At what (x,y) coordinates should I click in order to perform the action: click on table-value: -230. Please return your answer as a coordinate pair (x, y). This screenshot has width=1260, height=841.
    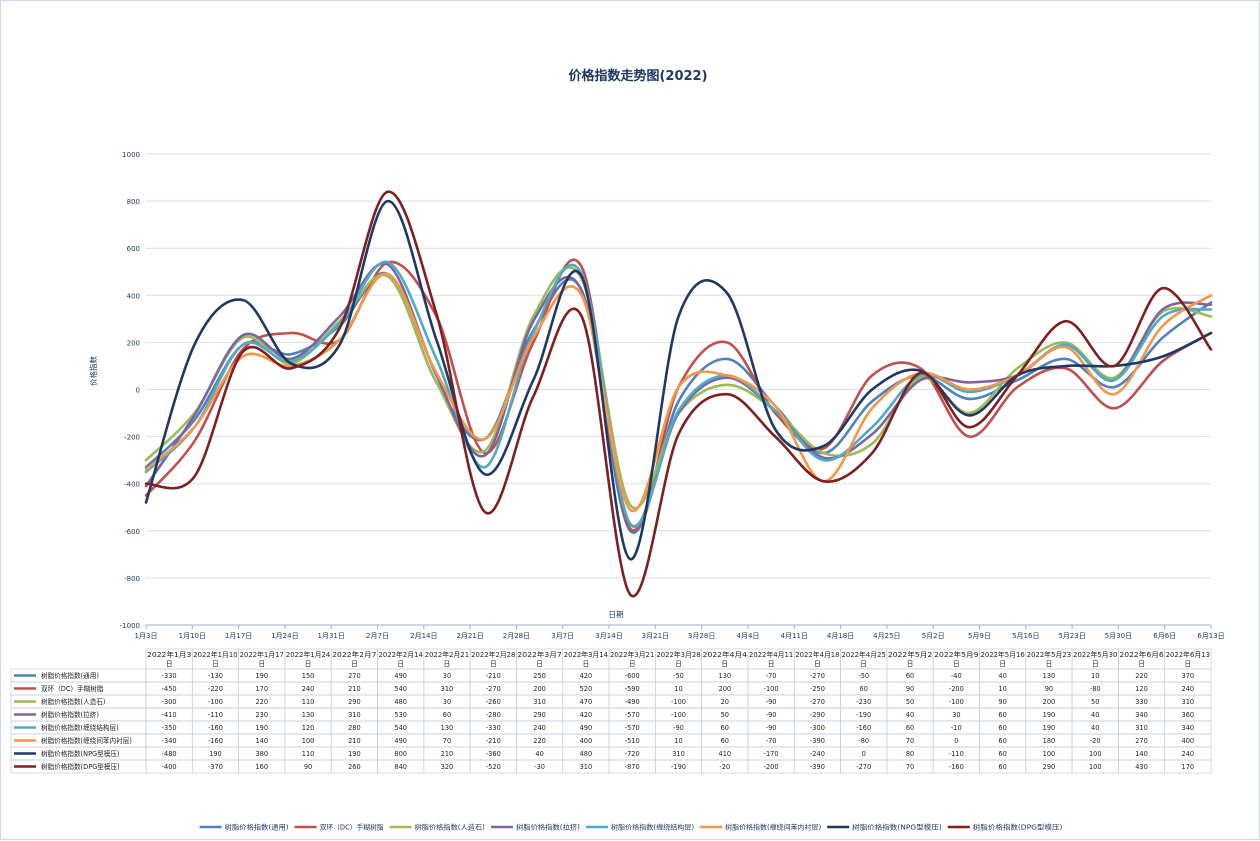
    Looking at the image, I should click on (863, 702).